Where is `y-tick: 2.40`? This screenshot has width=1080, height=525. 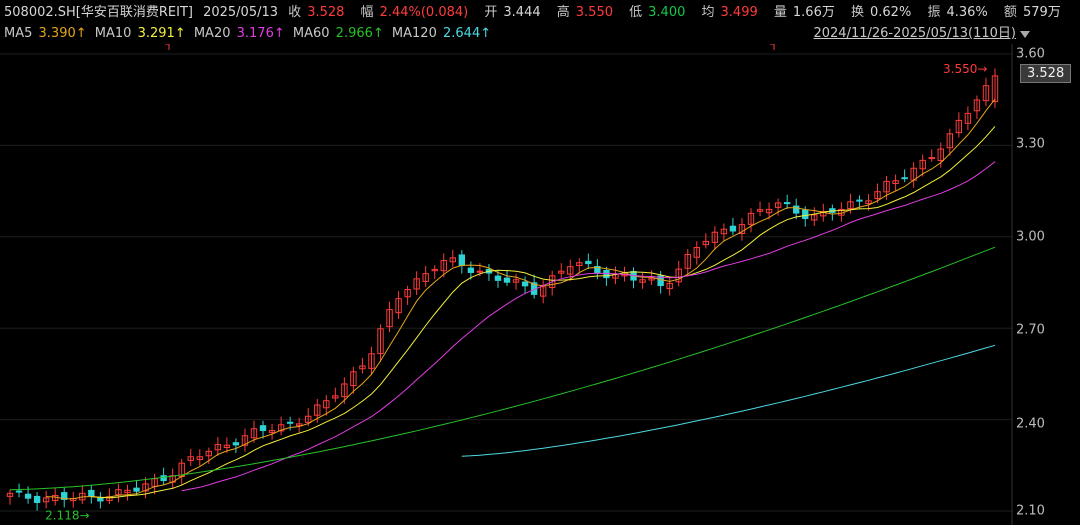
y-tick: 2.40 is located at coordinates (1030, 424).